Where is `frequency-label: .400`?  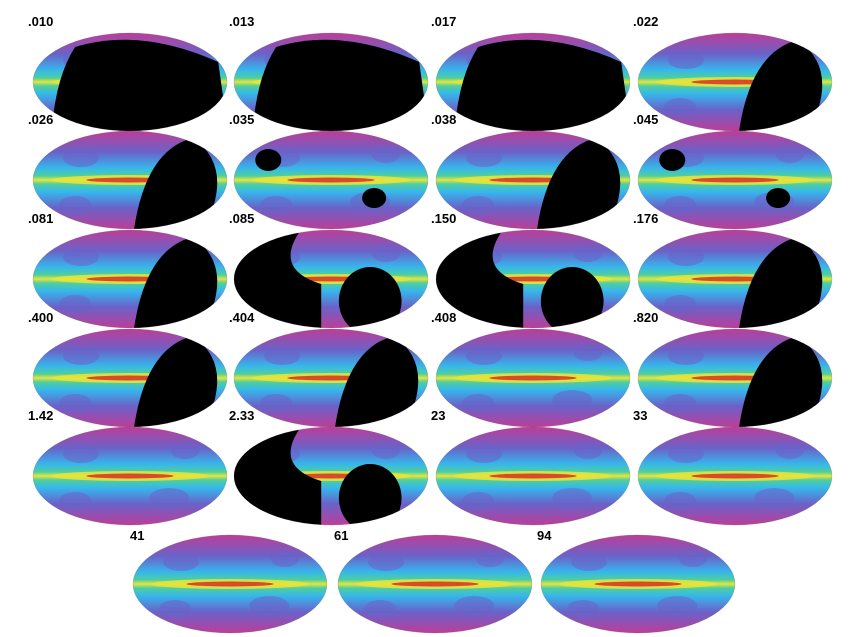 frequency-label: .400 is located at coordinates (41, 317).